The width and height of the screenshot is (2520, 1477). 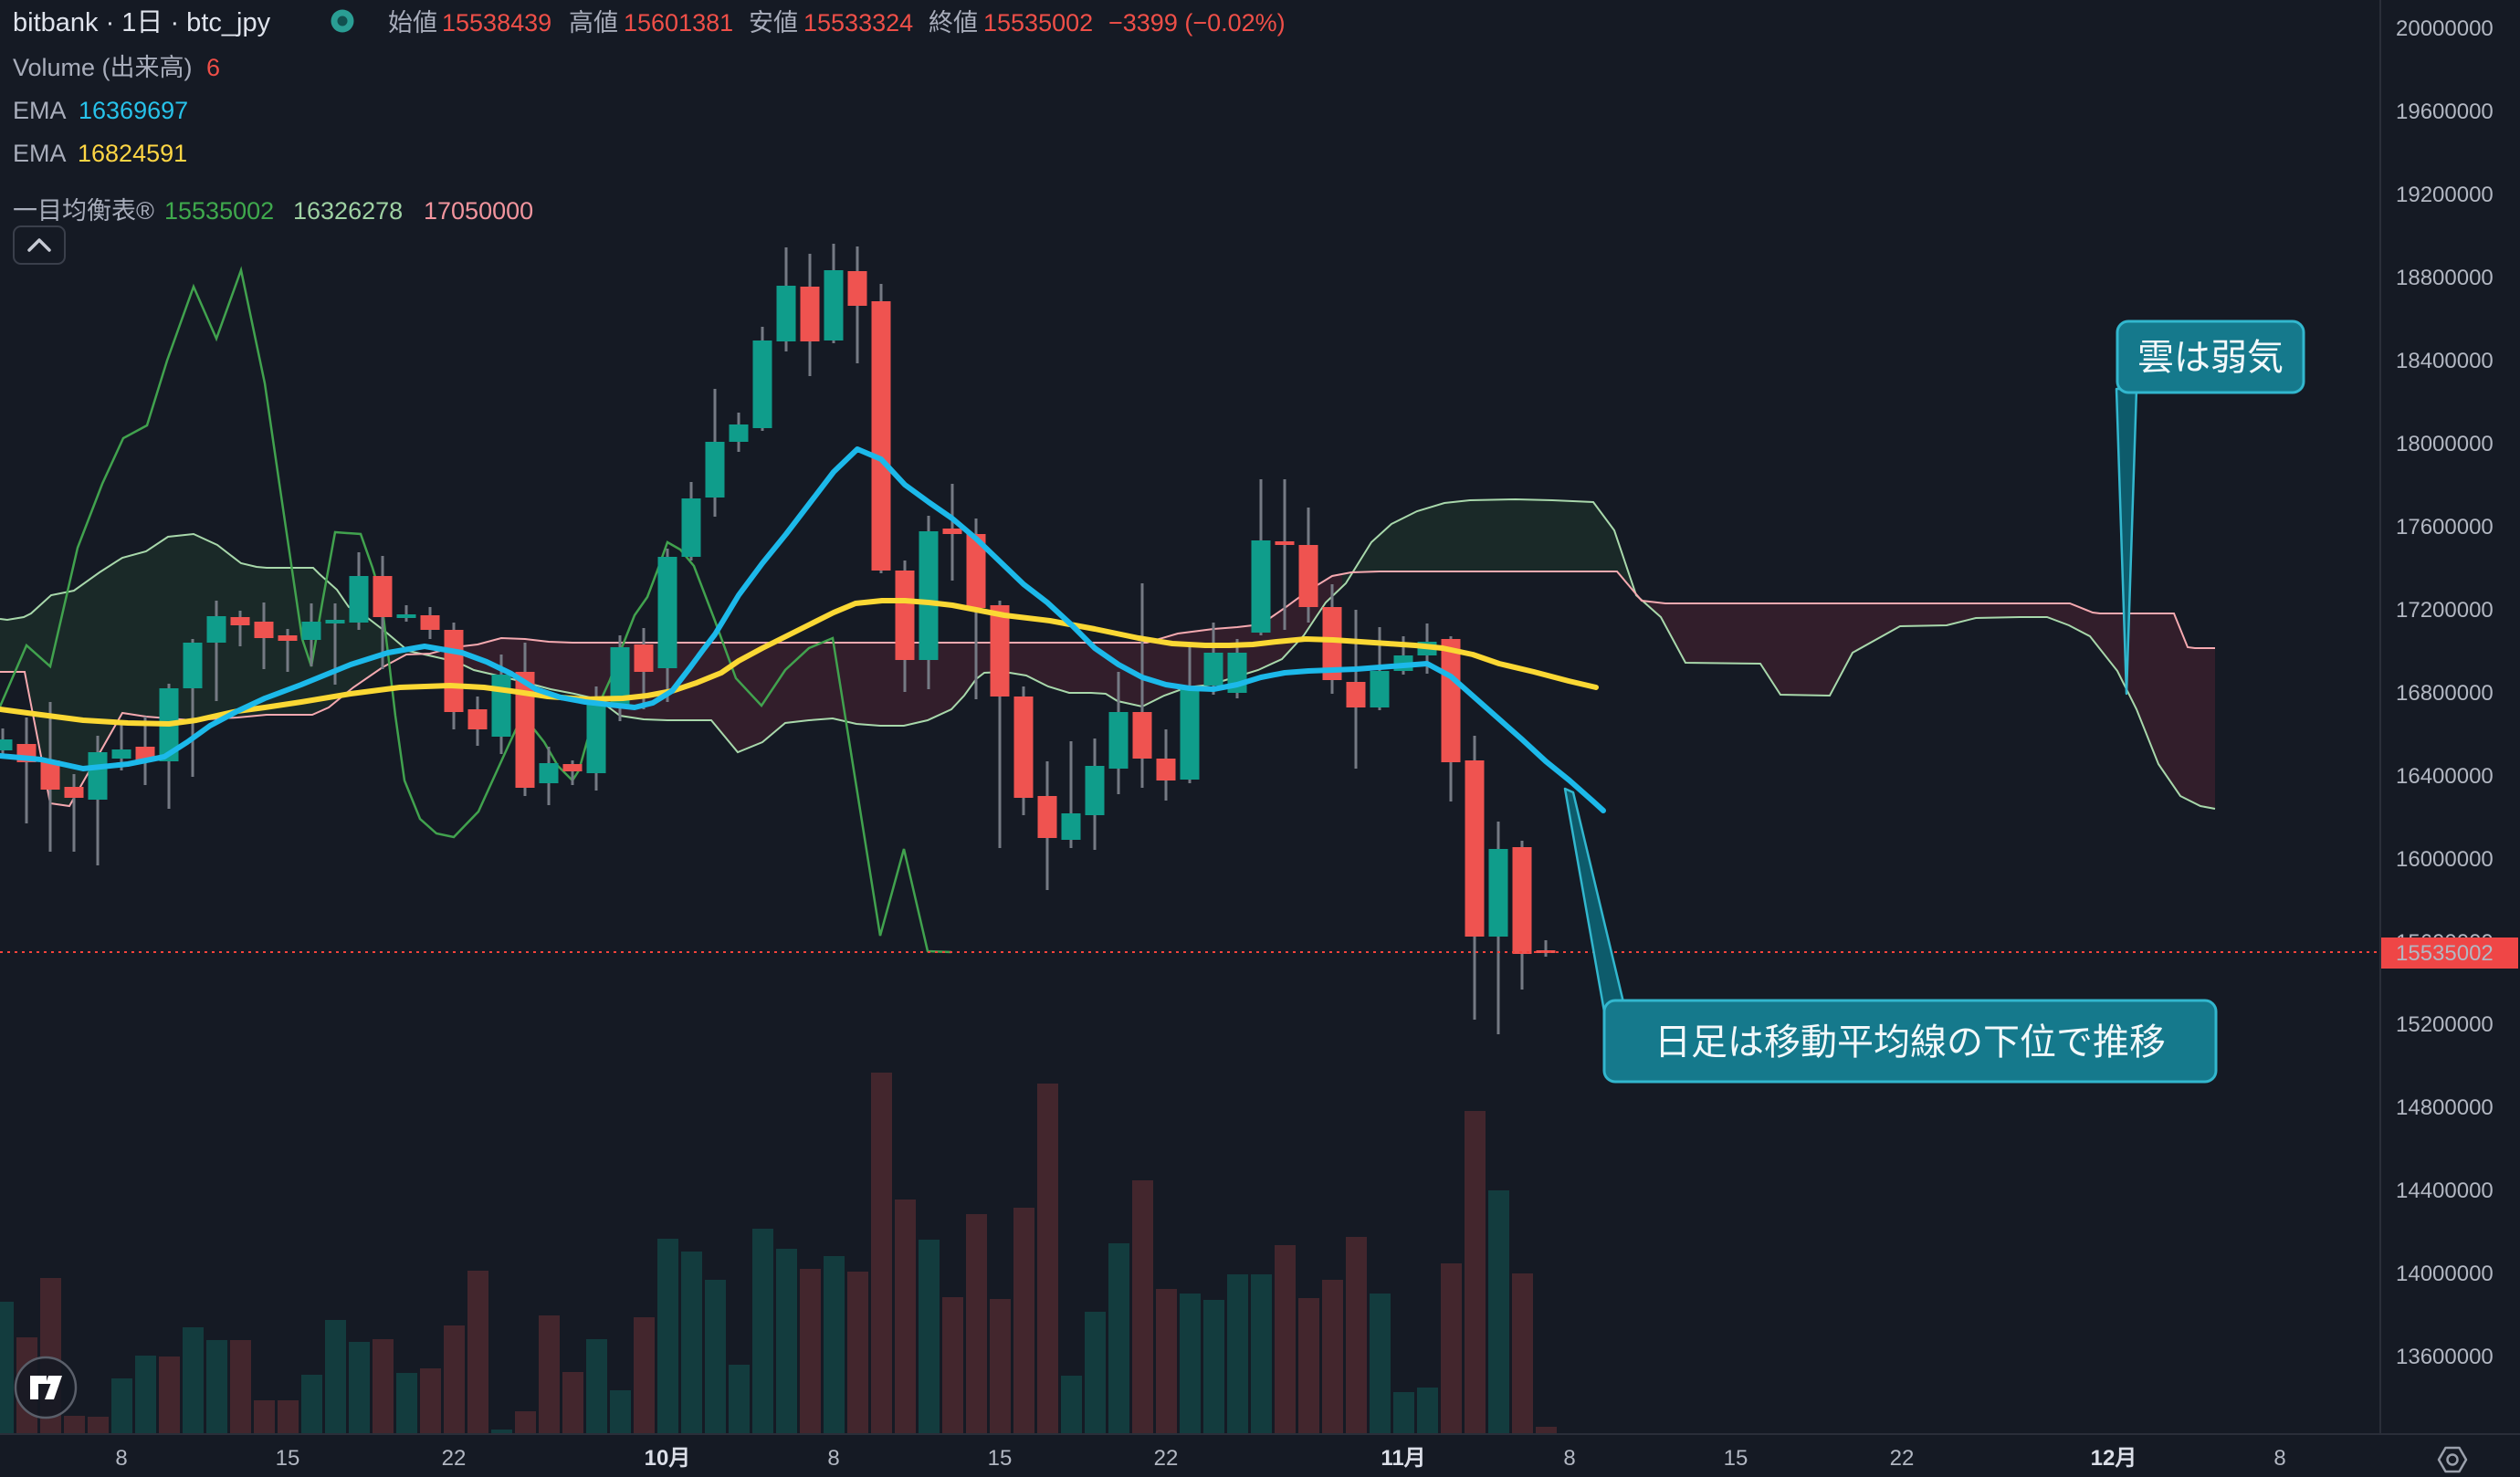 I want to click on svg-text: 高値, so click(x=594, y=23).